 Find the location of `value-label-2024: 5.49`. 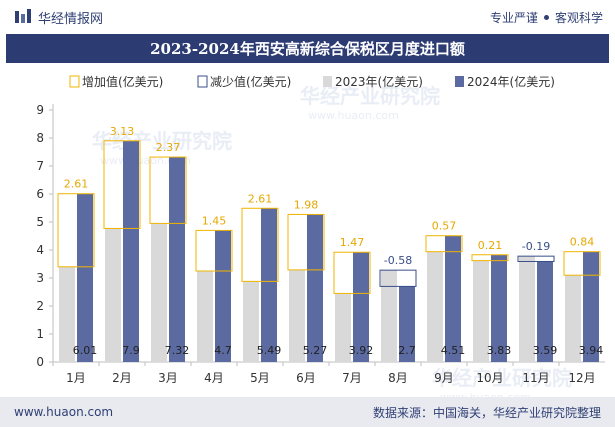

value-label-2024: 5.49 is located at coordinates (269, 350).